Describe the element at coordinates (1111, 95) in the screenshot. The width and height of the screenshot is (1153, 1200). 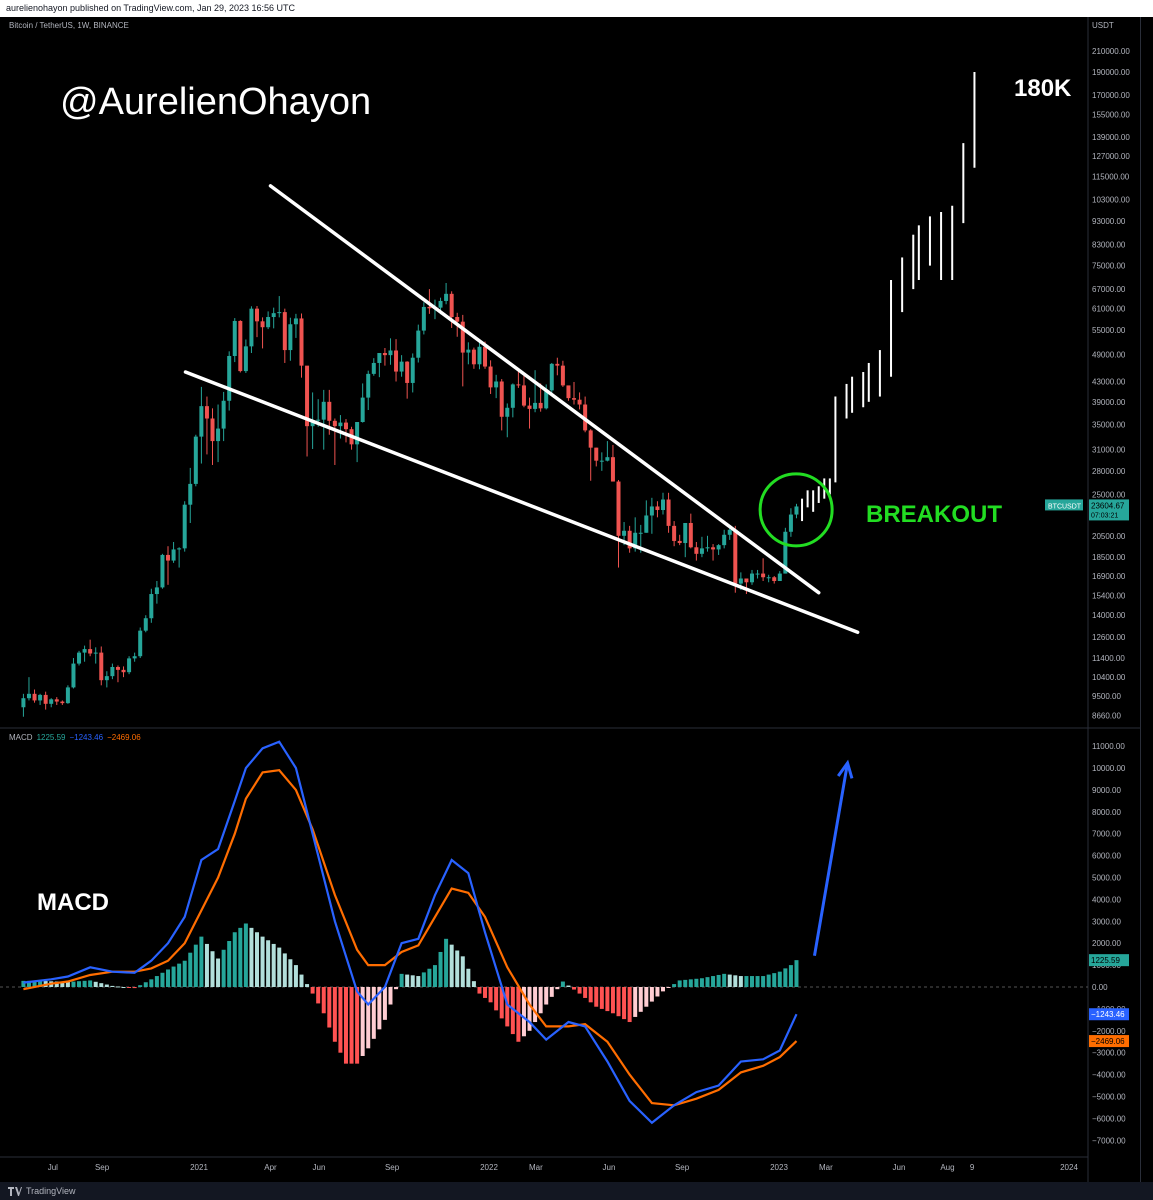
I see `price-tick-label: 170000.00` at that location.